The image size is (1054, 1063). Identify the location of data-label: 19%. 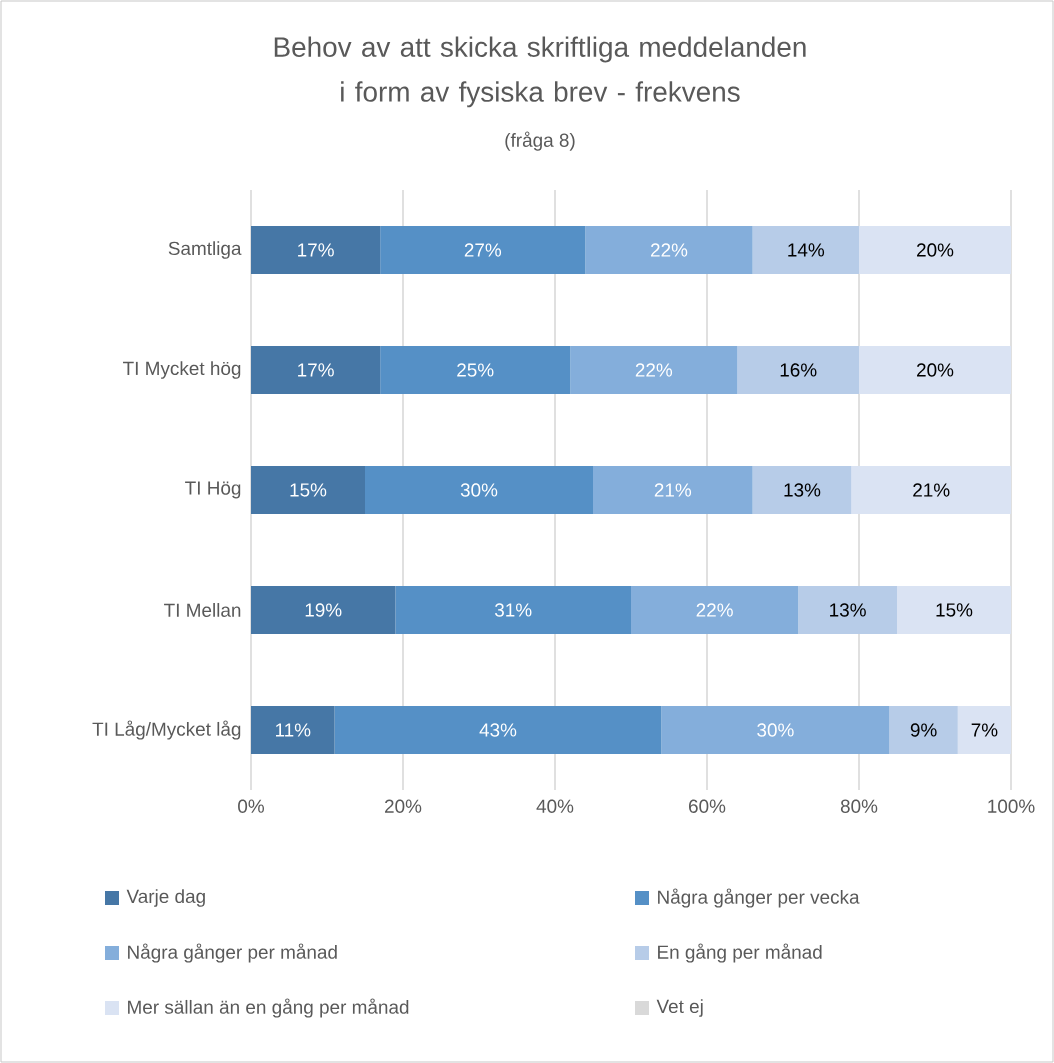
(323, 610).